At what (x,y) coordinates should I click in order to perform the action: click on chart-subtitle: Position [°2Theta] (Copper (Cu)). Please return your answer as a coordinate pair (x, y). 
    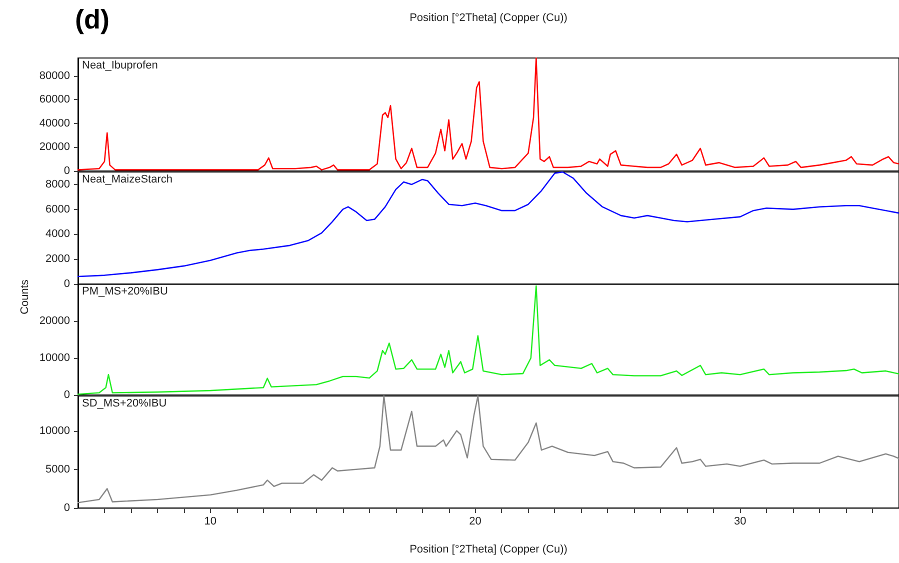
    Looking at the image, I should click on (489, 18).